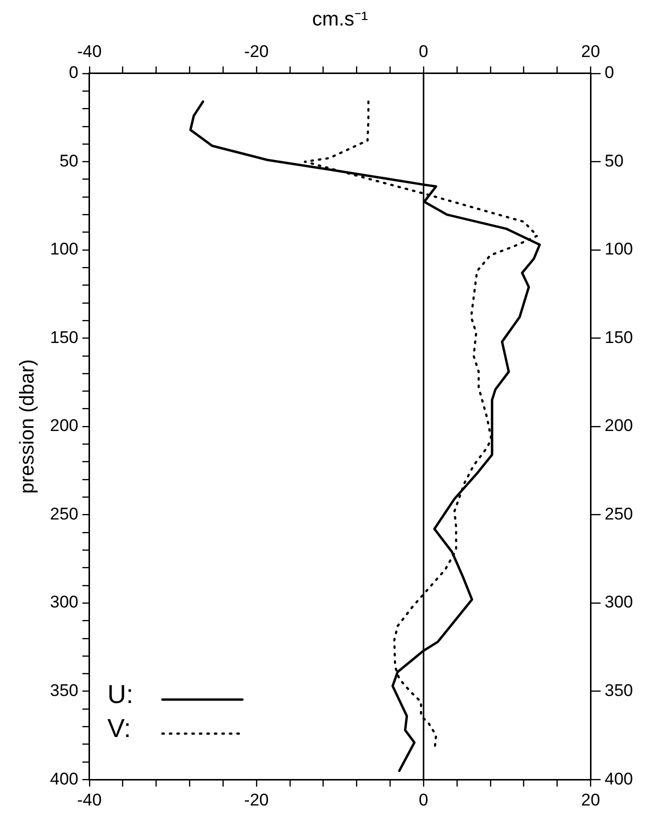 The height and width of the screenshot is (823, 645). What do you see at coordinates (73, 72) in the screenshot?
I see `y-tick-label: 0` at bounding box center [73, 72].